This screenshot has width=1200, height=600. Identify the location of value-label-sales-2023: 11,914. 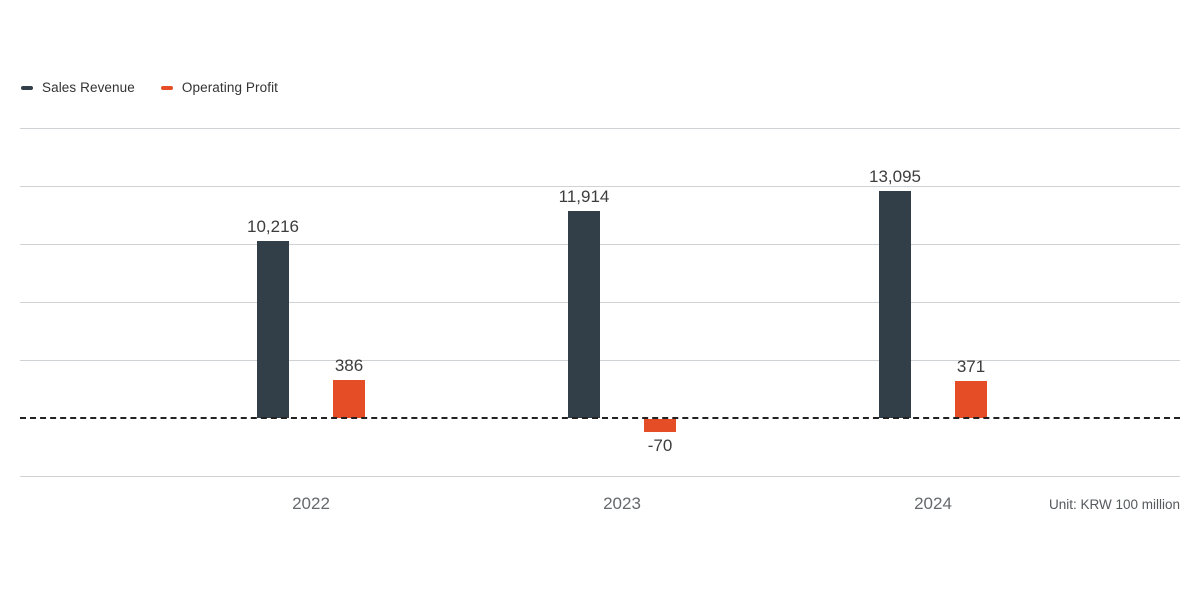
(584, 196).